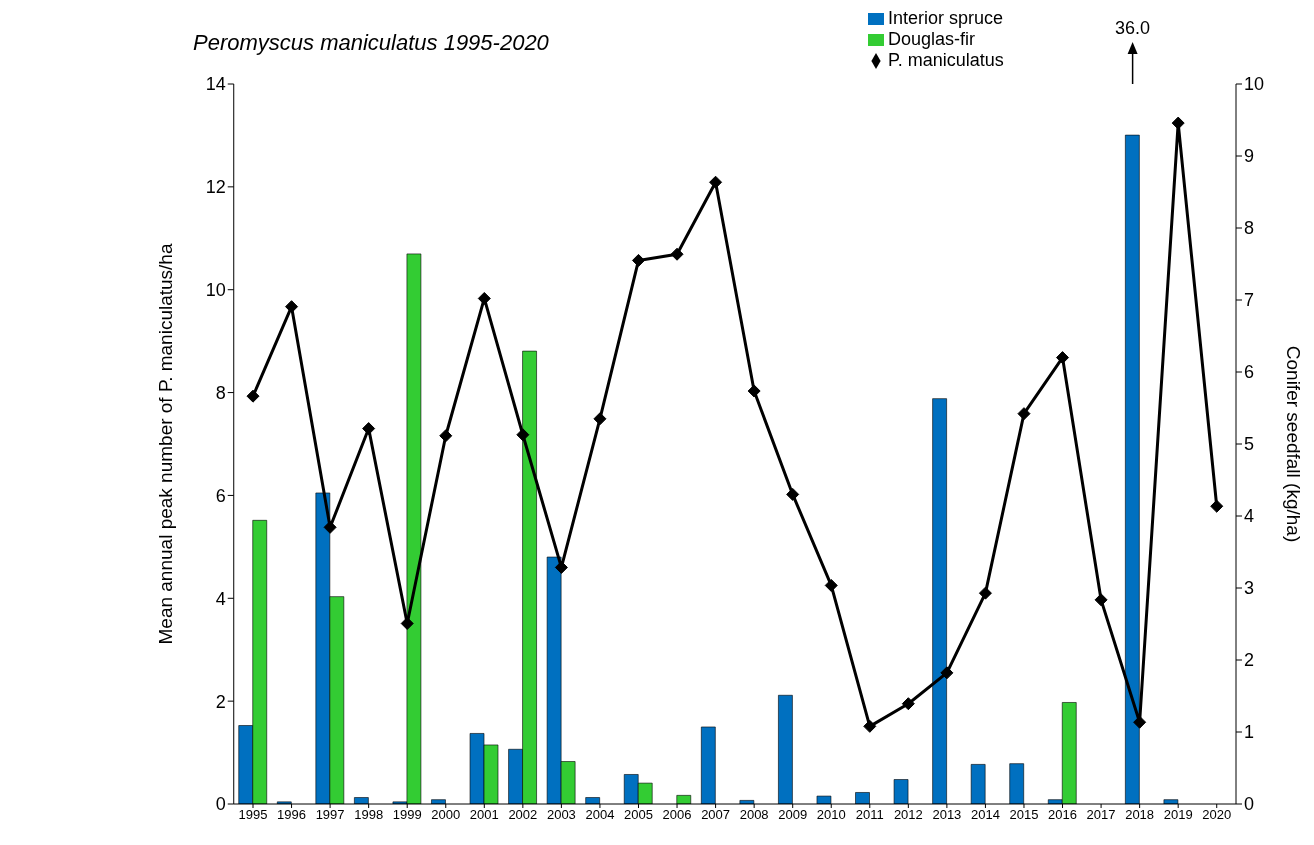  What do you see at coordinates (908, 815) in the screenshot?
I see `x-tick-label: 2012` at bounding box center [908, 815].